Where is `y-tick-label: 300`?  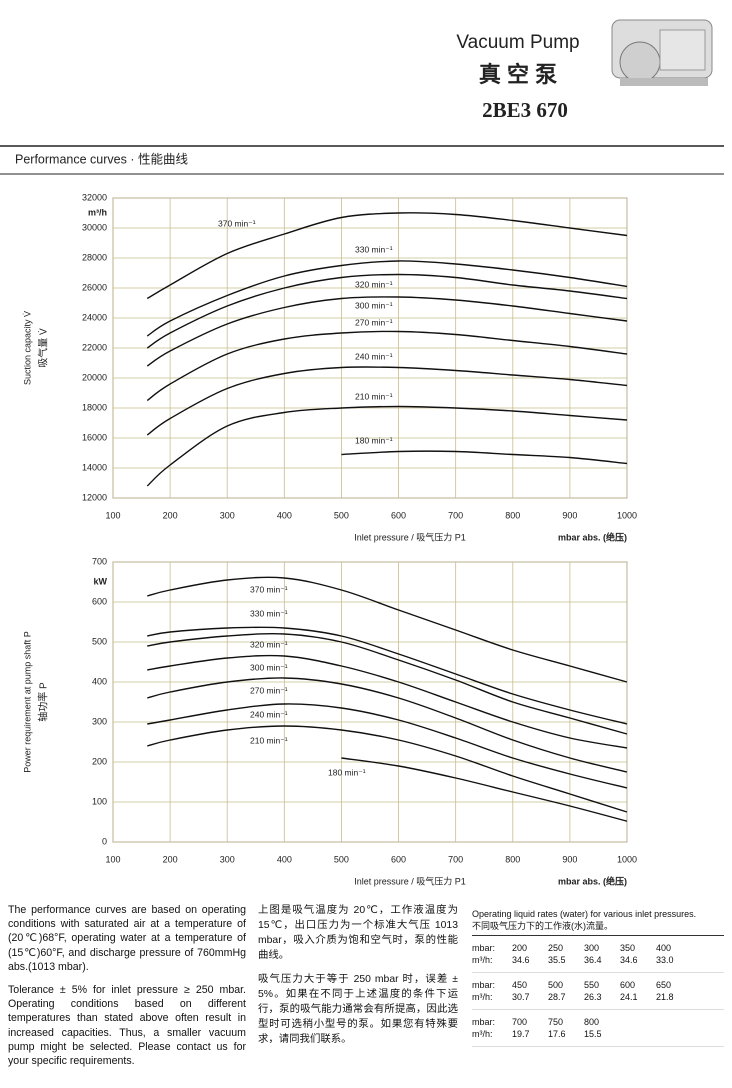 y-tick-label: 300 is located at coordinates (99, 721).